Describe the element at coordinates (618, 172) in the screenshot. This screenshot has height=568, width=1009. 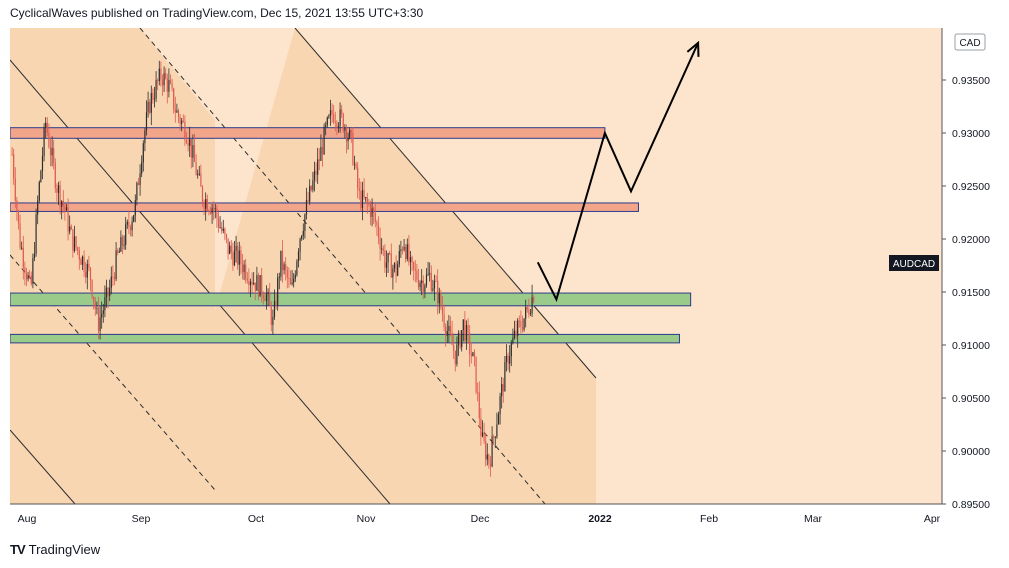
I see `projection-arrow-path` at that location.